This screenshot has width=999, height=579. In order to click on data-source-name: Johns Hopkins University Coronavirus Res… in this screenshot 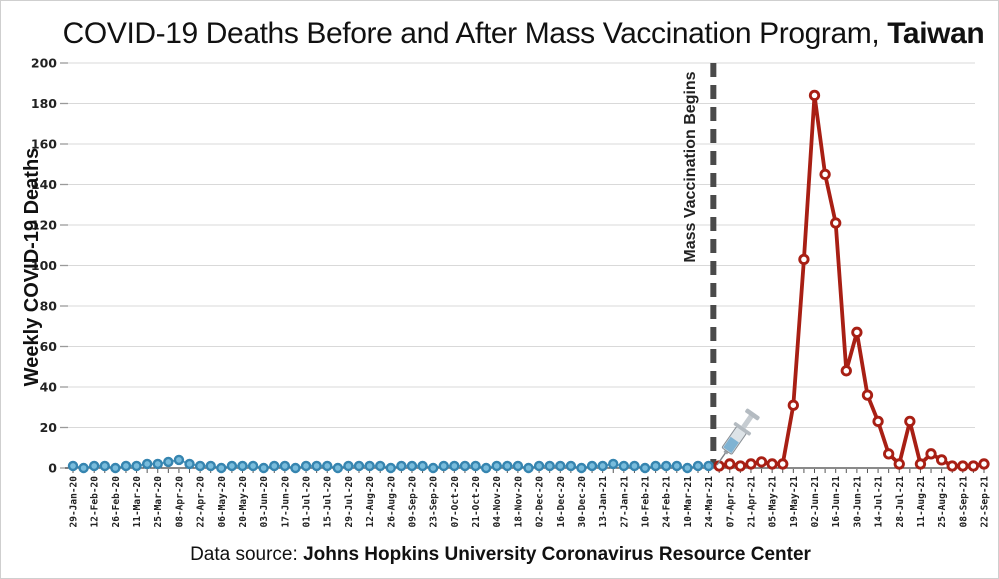, I will do `click(557, 554)`.